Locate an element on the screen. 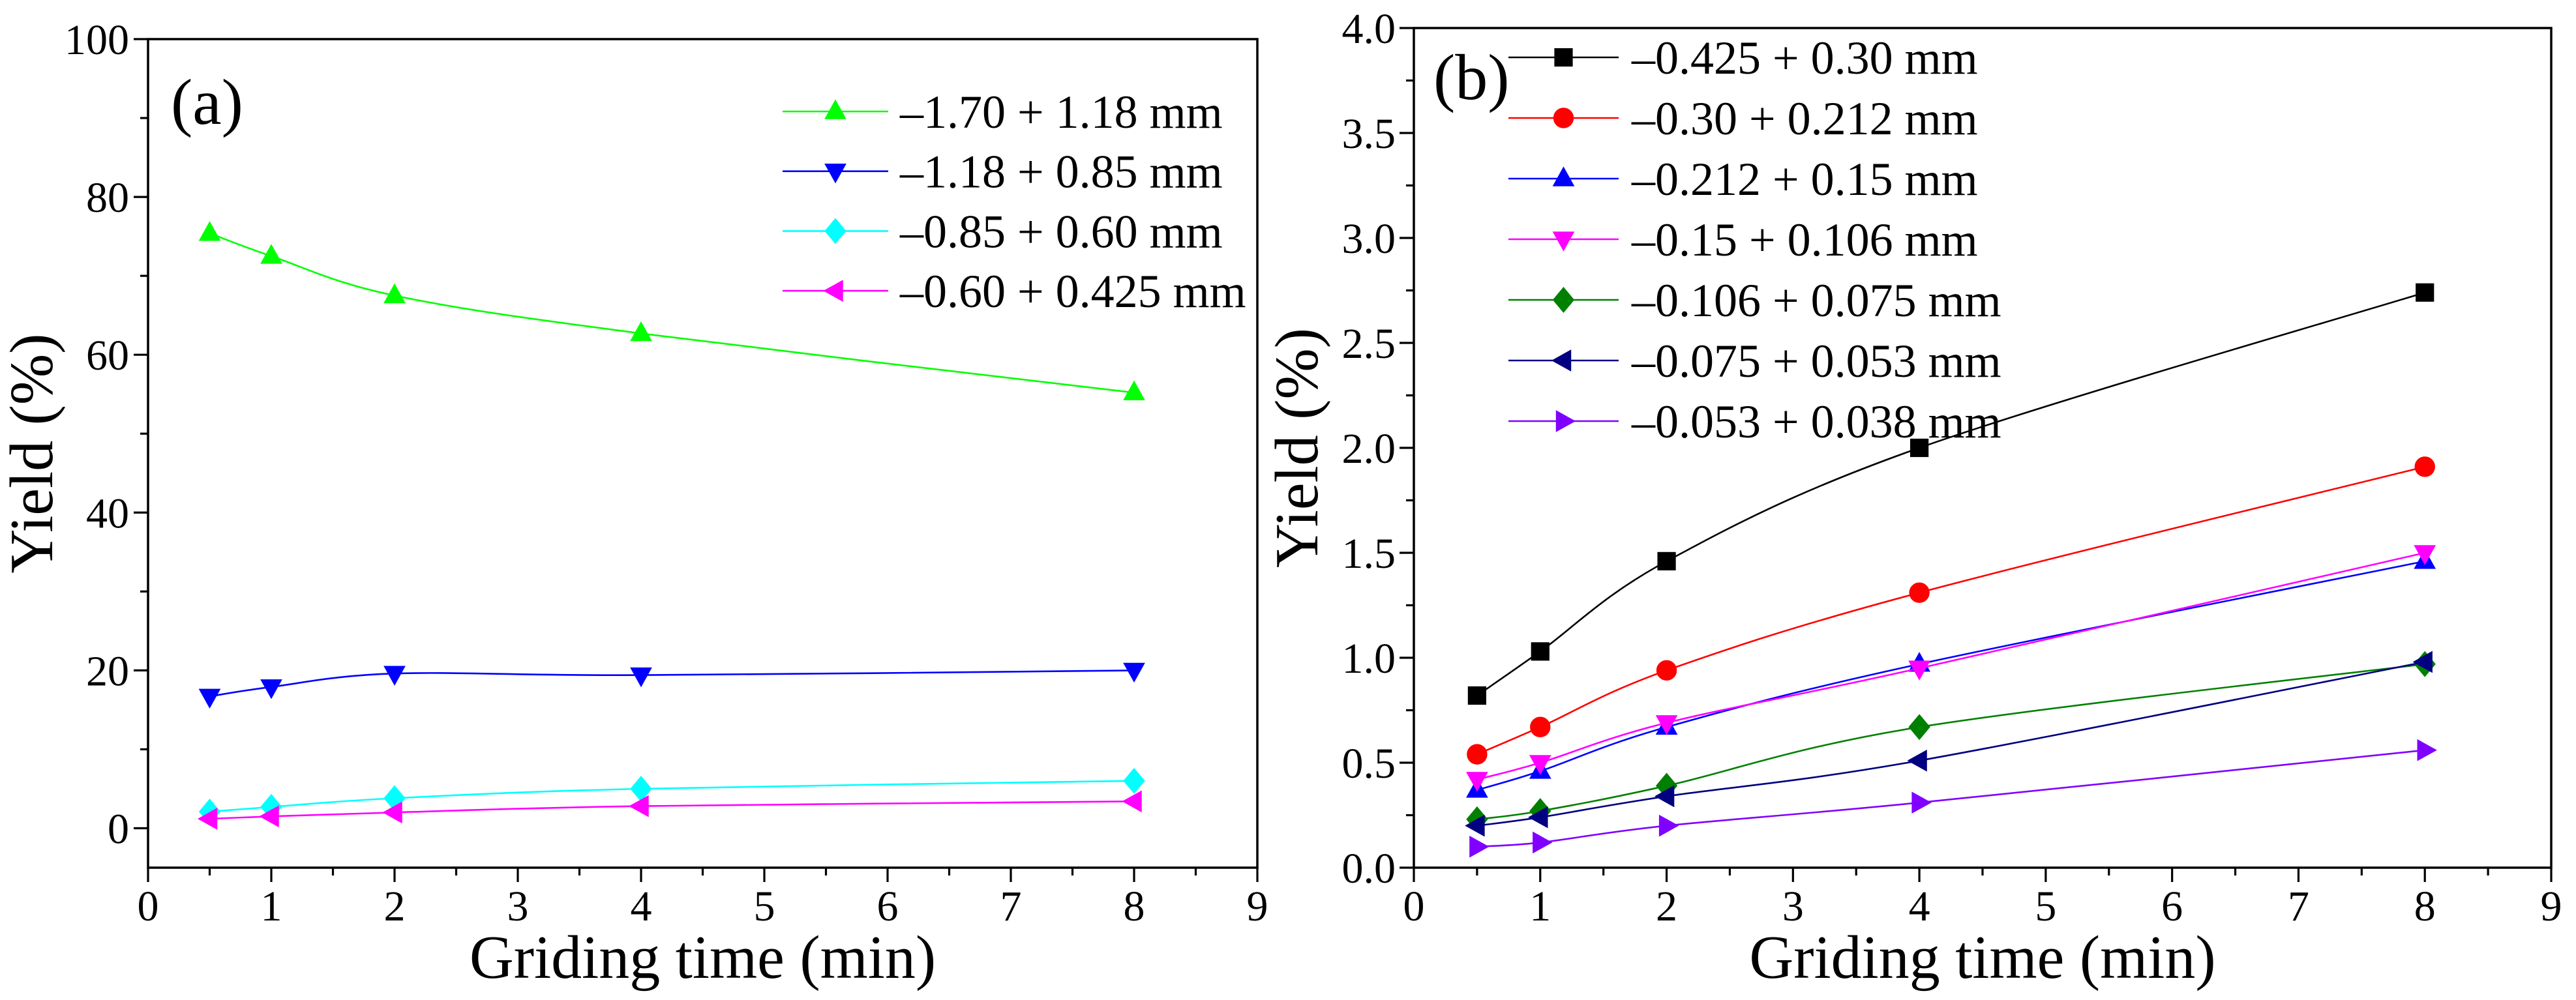 The width and height of the screenshot is (2576, 1000). y-tick-label: 0.0 is located at coordinates (1369, 868).